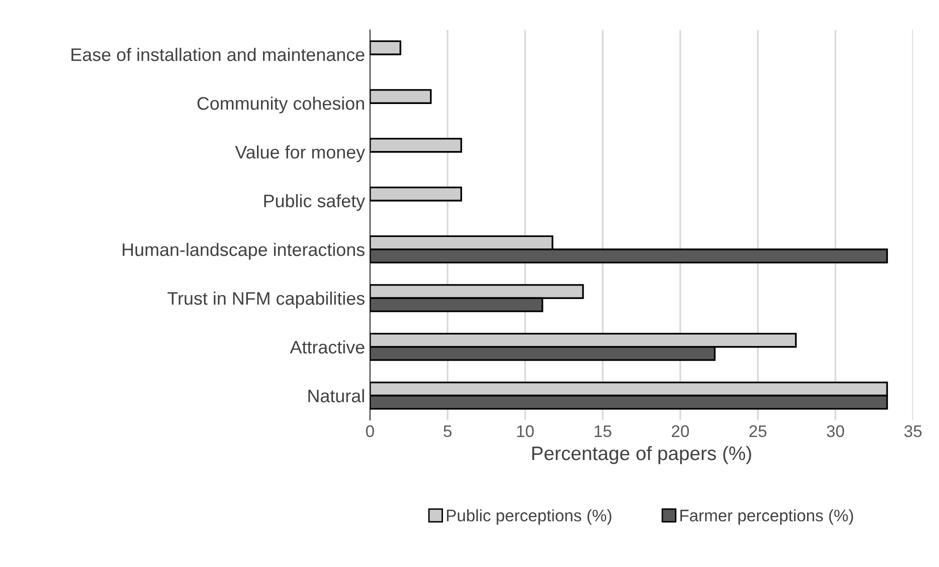 This screenshot has height=567, width=939. What do you see at coordinates (525, 431) in the screenshot?
I see `x-tick-label: 10` at bounding box center [525, 431].